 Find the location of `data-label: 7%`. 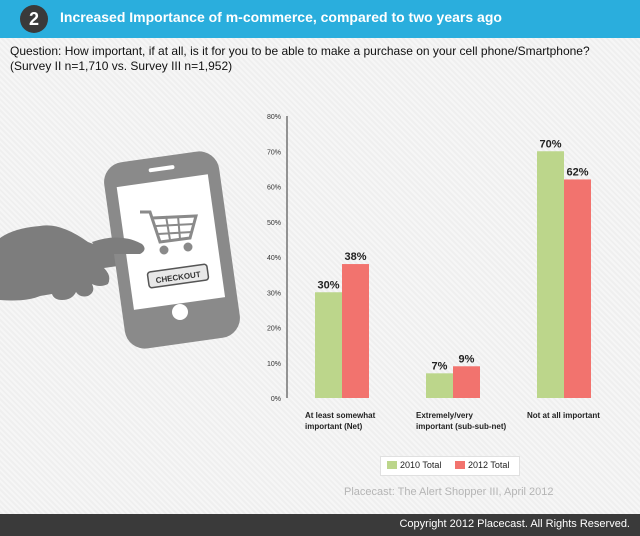

data-label: 7% is located at coordinates (440, 366).